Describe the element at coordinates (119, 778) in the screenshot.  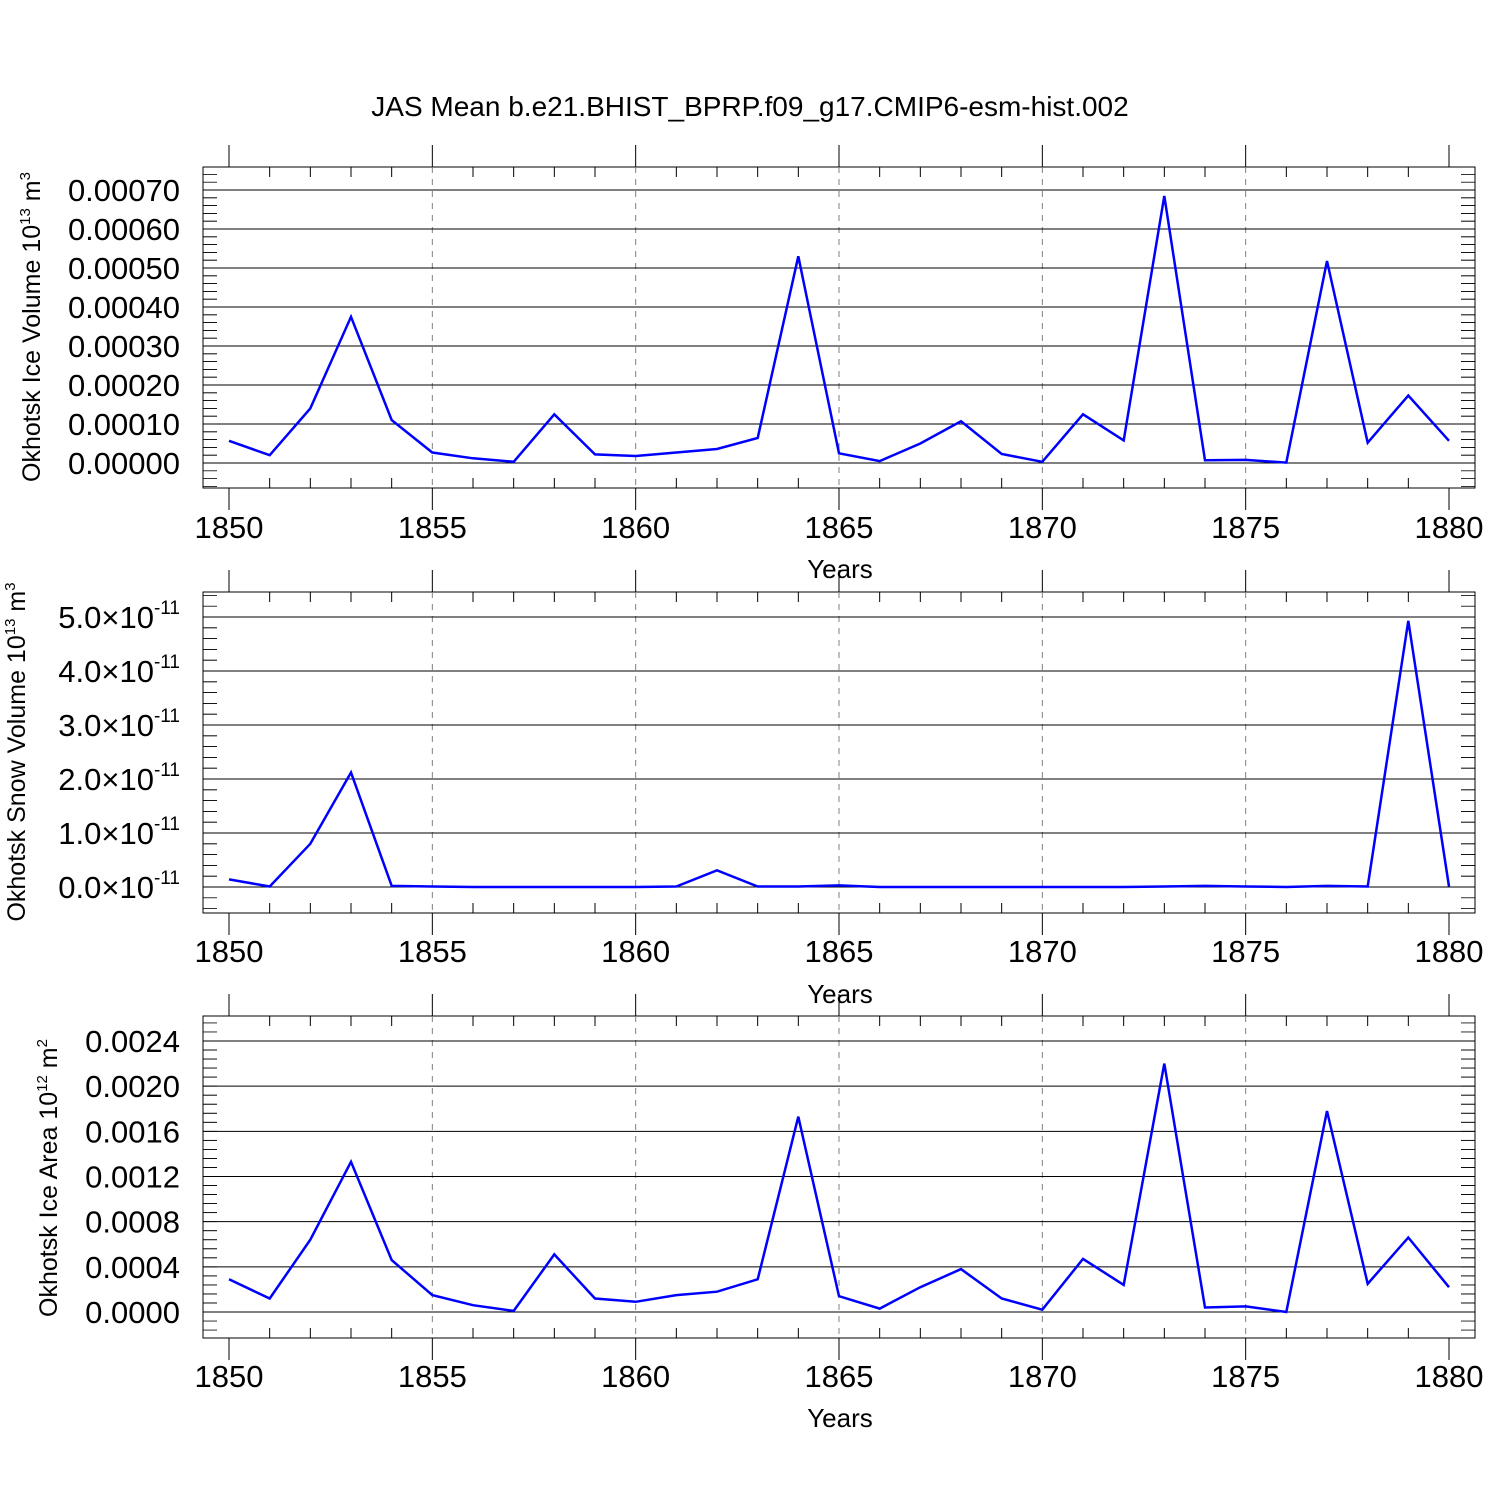
I see `y-tick-label: 2.0×10⁻¹¹` at that location.